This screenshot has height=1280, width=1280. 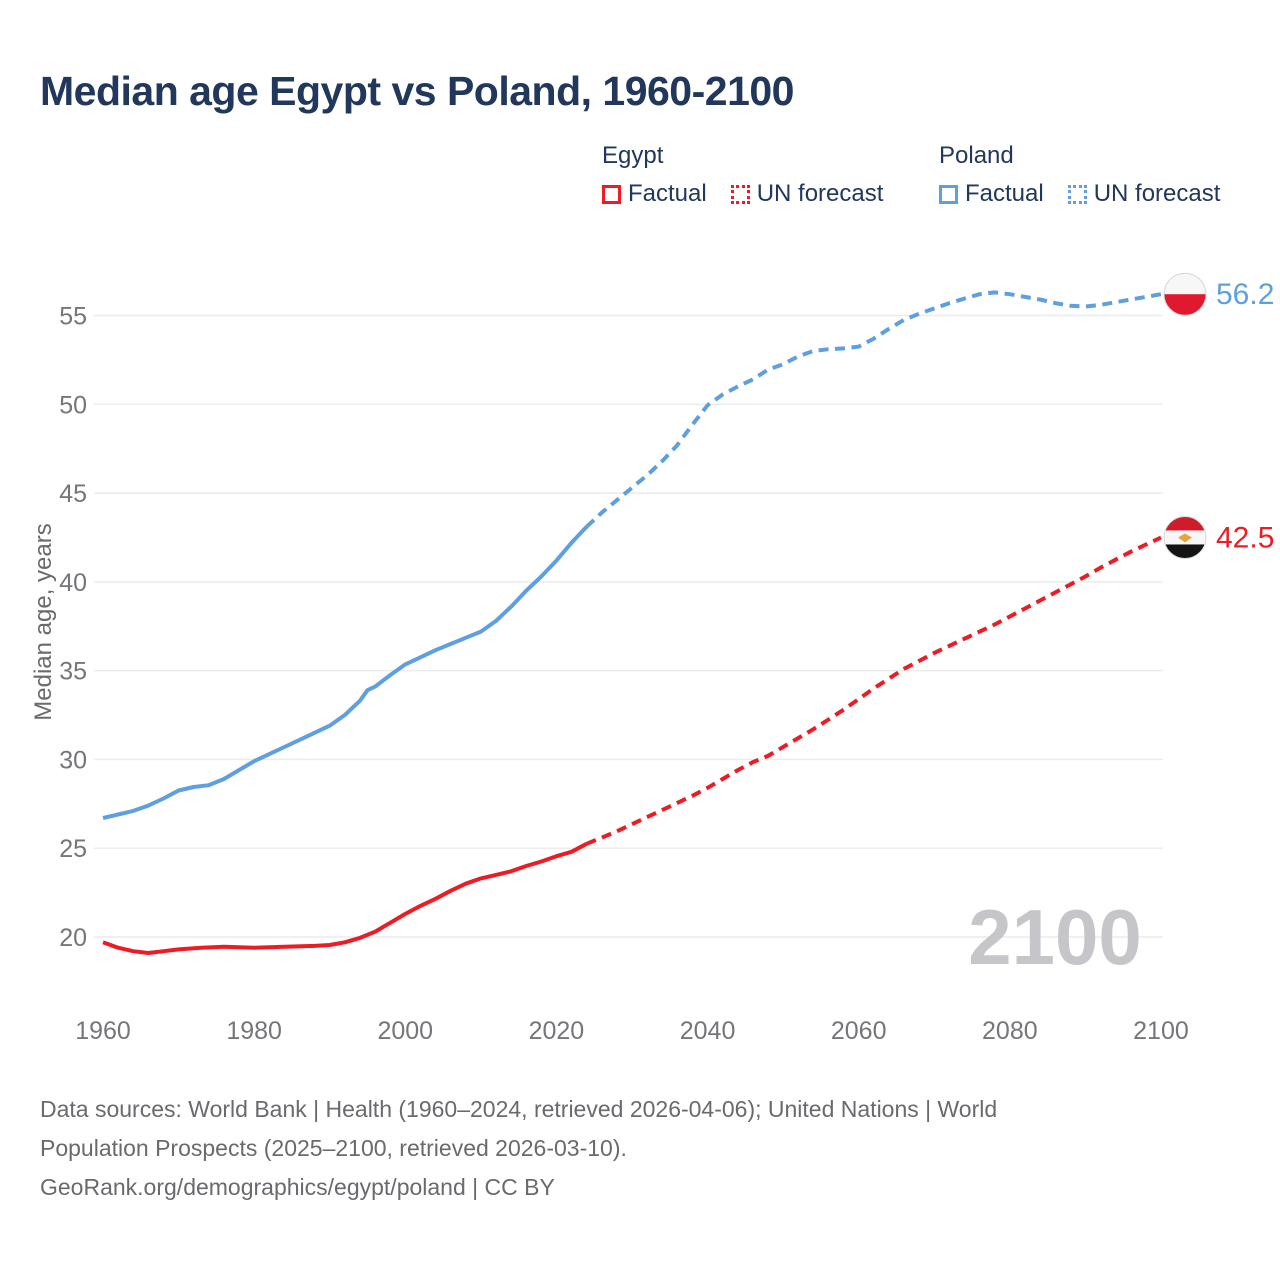 I want to click on series-line-poland-un-forecast, so click(x=873, y=409).